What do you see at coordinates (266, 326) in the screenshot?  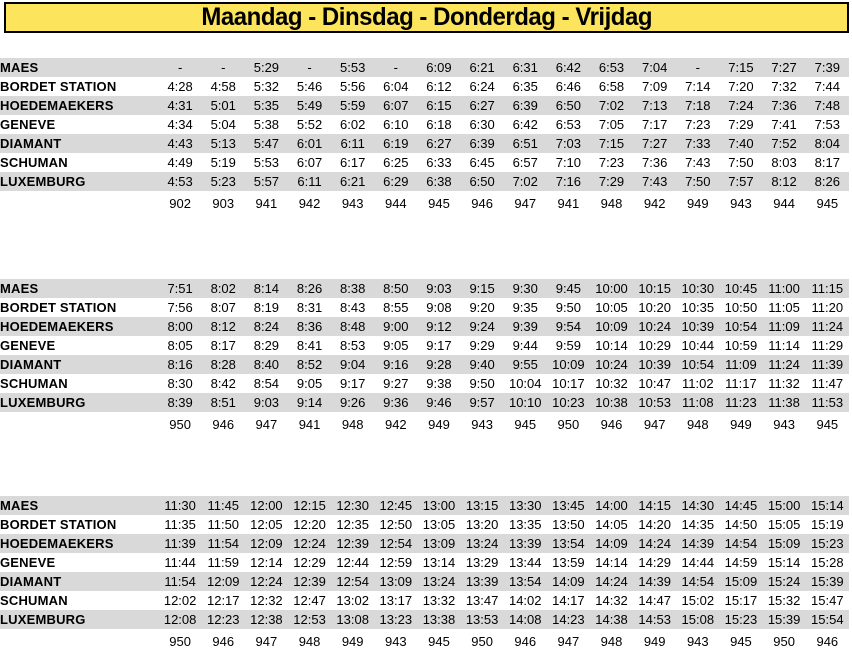 I see `time-cell: 8:24` at bounding box center [266, 326].